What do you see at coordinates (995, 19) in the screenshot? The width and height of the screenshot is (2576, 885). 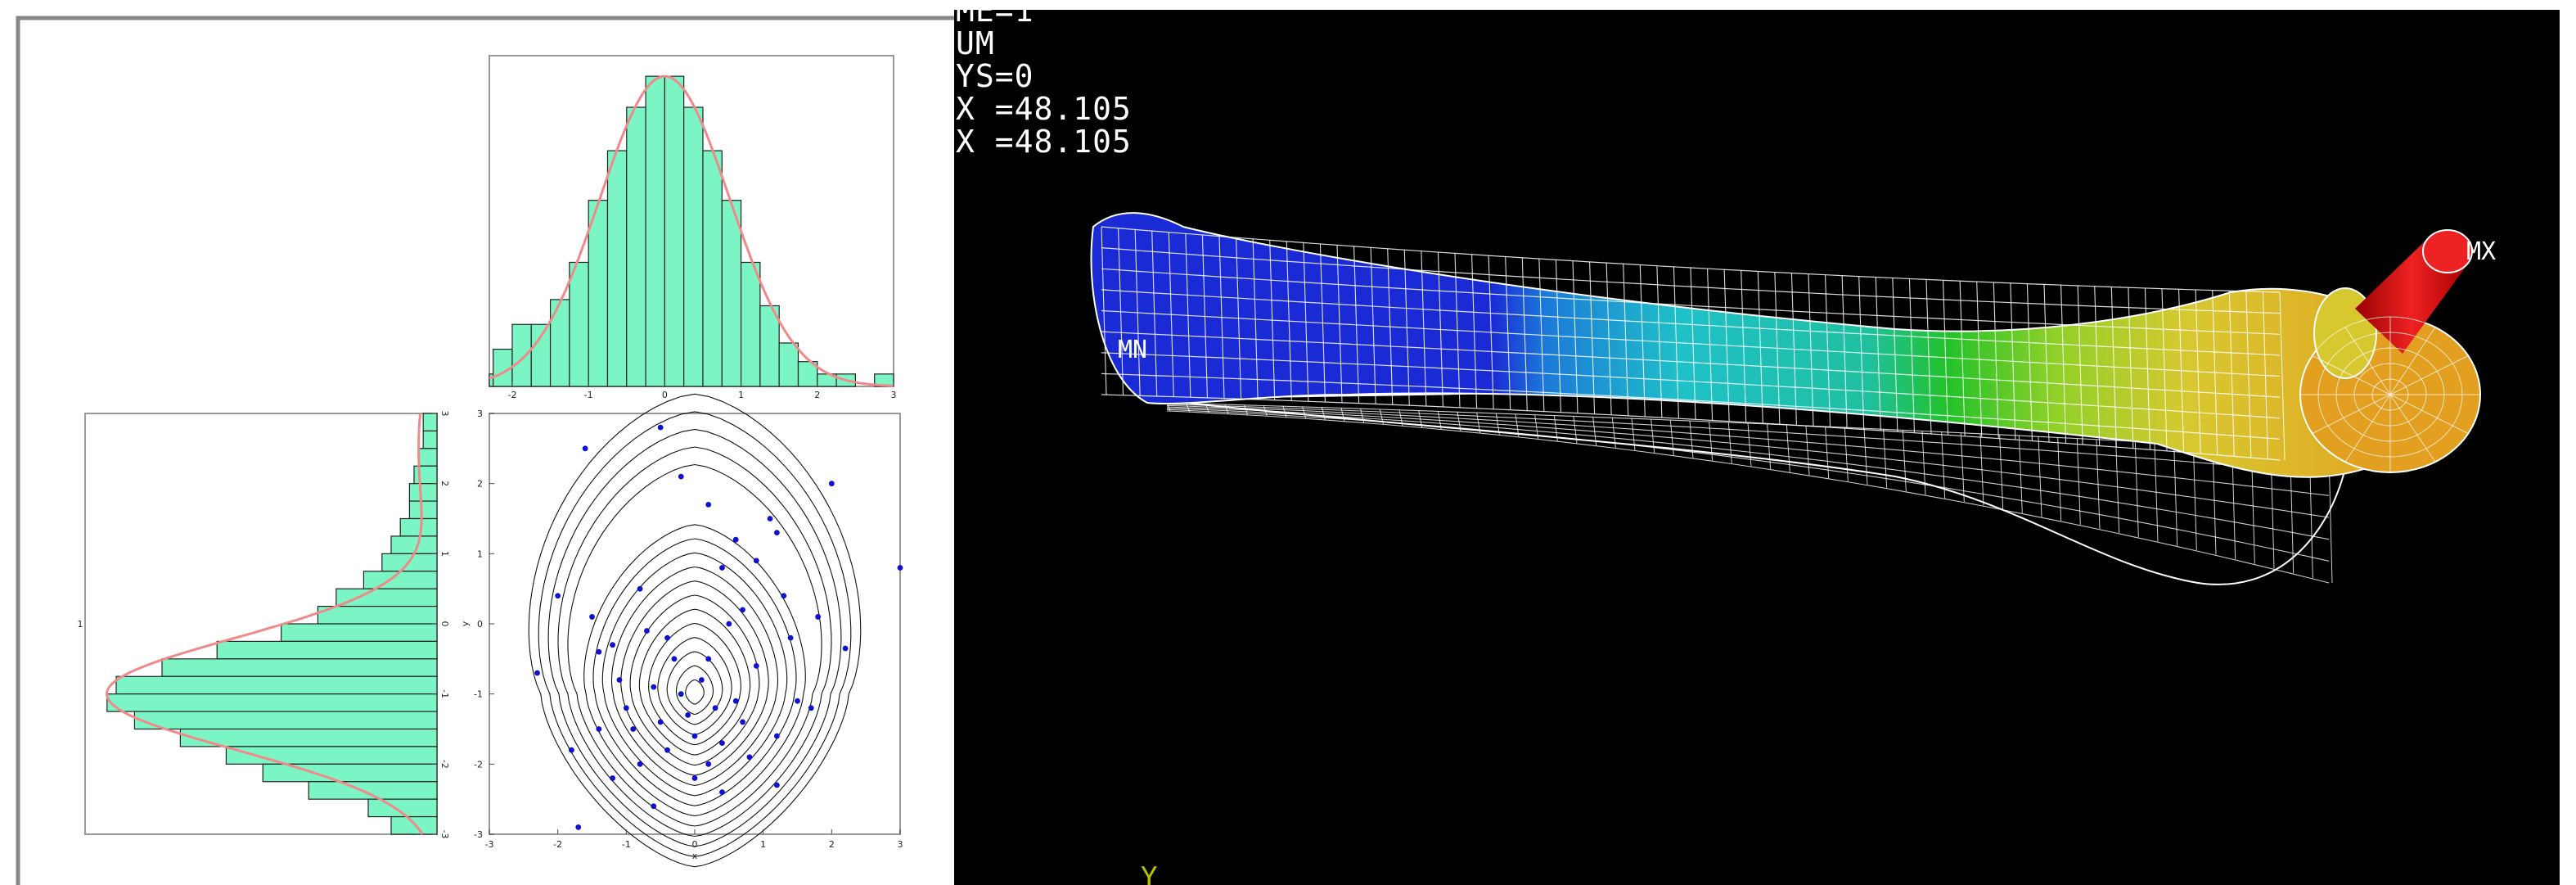 I see `hud-line-1: ME=1` at bounding box center [995, 19].